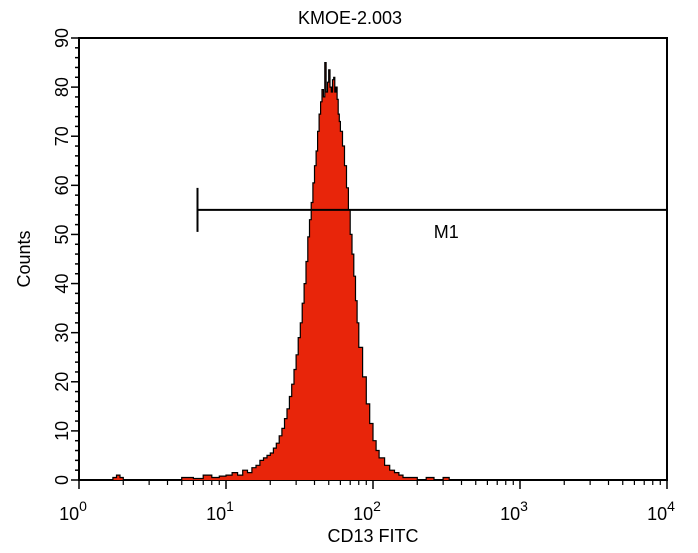 The width and height of the screenshot is (698, 553). Describe the element at coordinates (62, 480) in the screenshot. I see `y-tick-label: 0` at that location.